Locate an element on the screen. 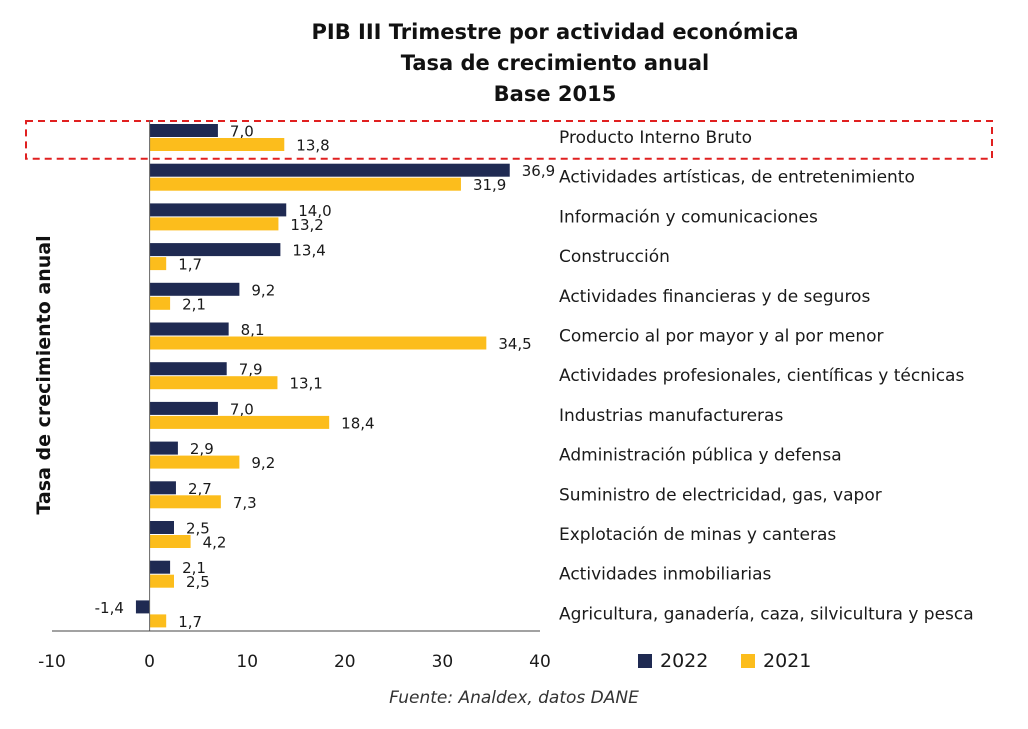  x-tick-label-40: 40 is located at coordinates (540, 662).